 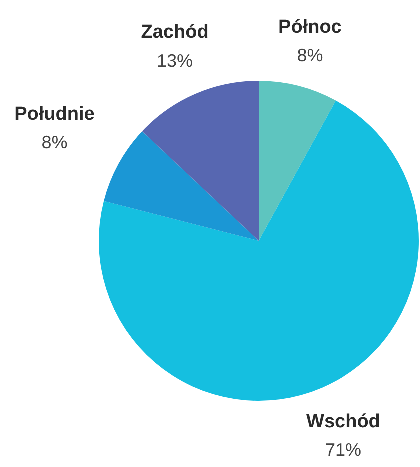 What do you see at coordinates (343, 450) in the screenshot?
I see `data-label: 71%` at bounding box center [343, 450].